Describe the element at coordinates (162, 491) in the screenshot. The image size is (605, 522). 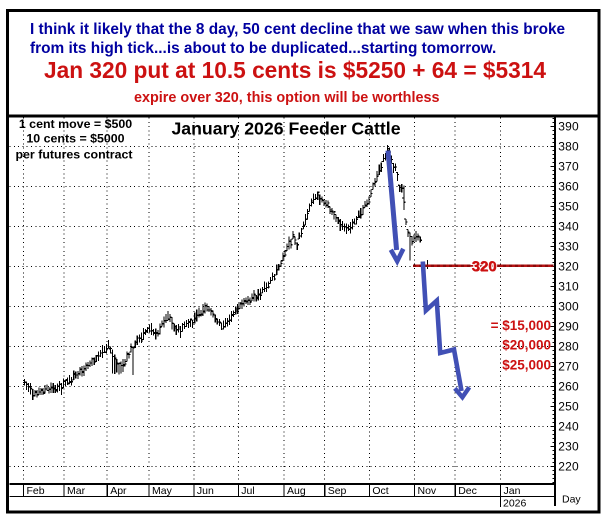
I see `svg-text: May` at that location.